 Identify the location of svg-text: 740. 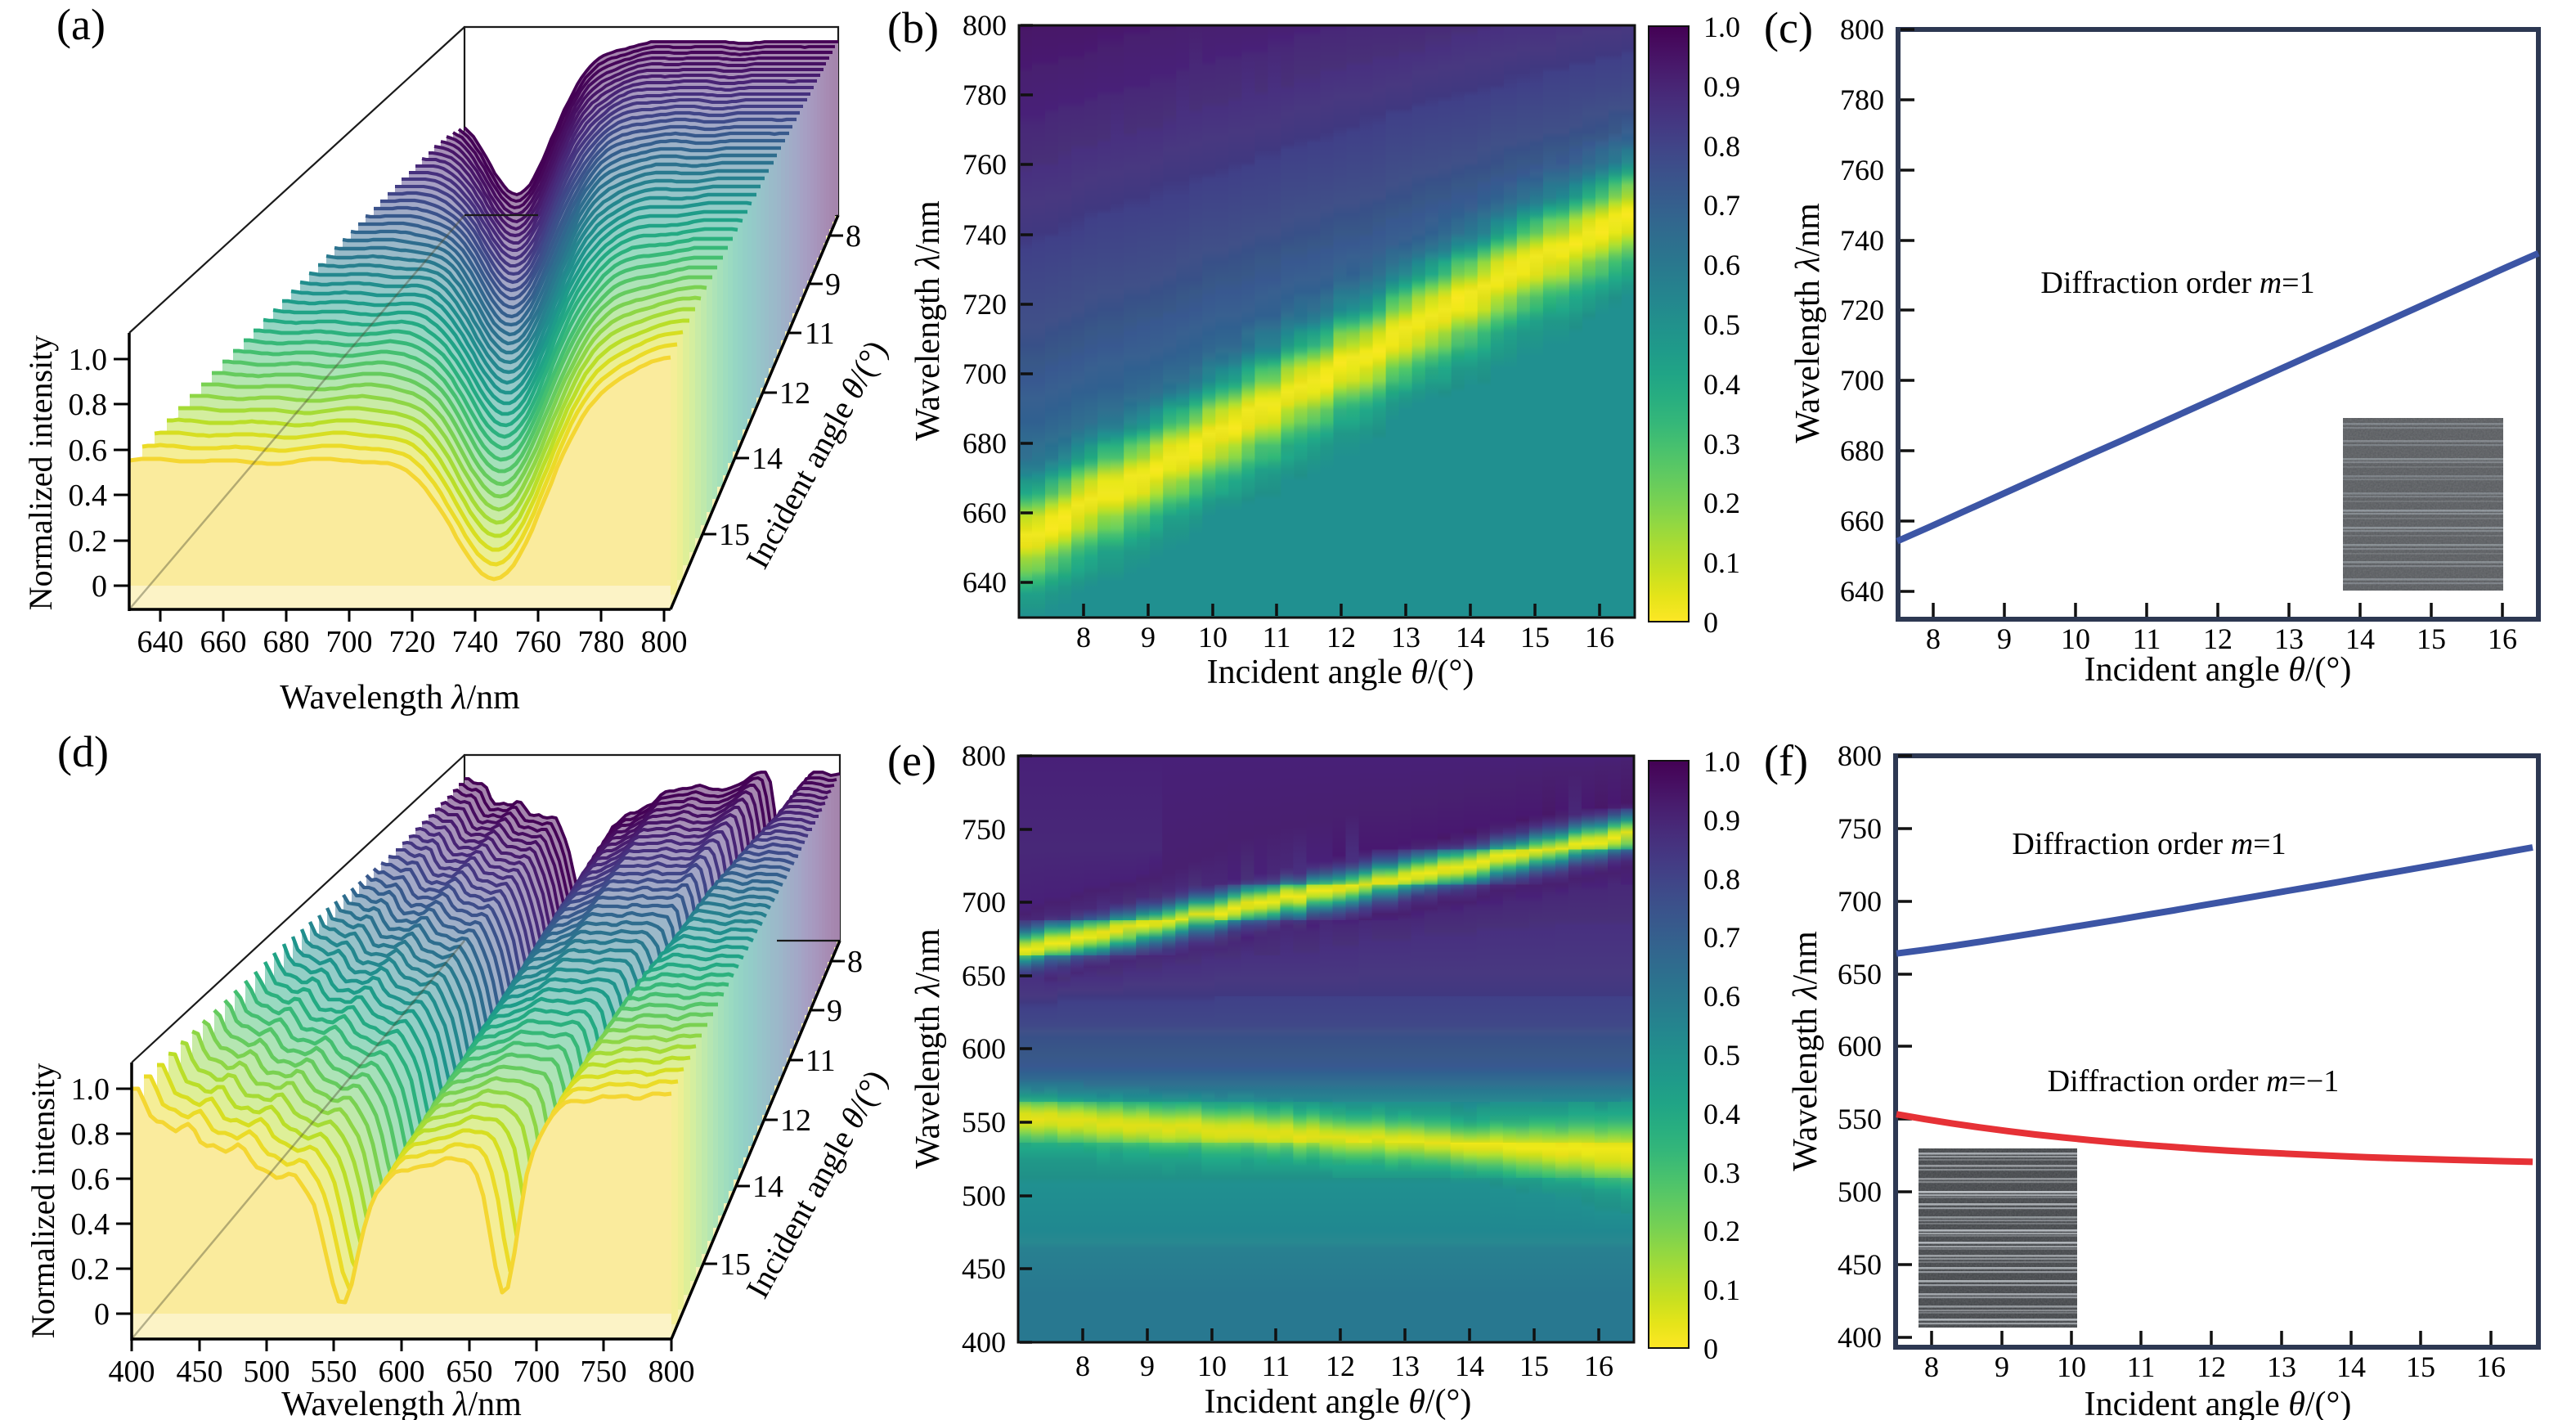
(1862, 240).